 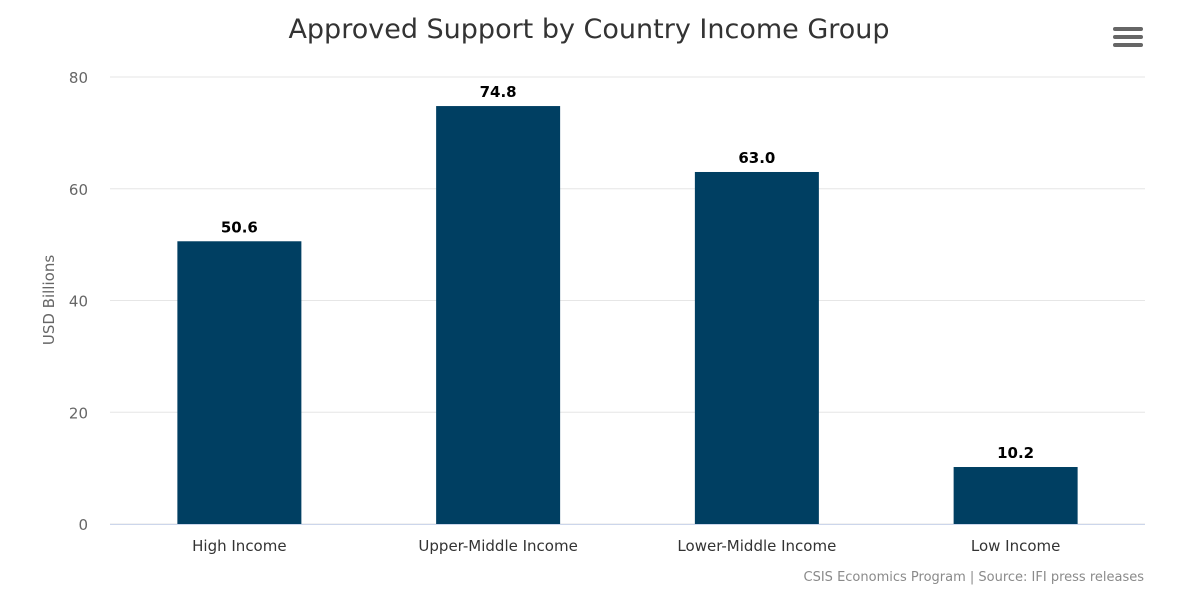 What do you see at coordinates (1015, 453) in the screenshot?
I see `data-label: 10.2` at bounding box center [1015, 453].